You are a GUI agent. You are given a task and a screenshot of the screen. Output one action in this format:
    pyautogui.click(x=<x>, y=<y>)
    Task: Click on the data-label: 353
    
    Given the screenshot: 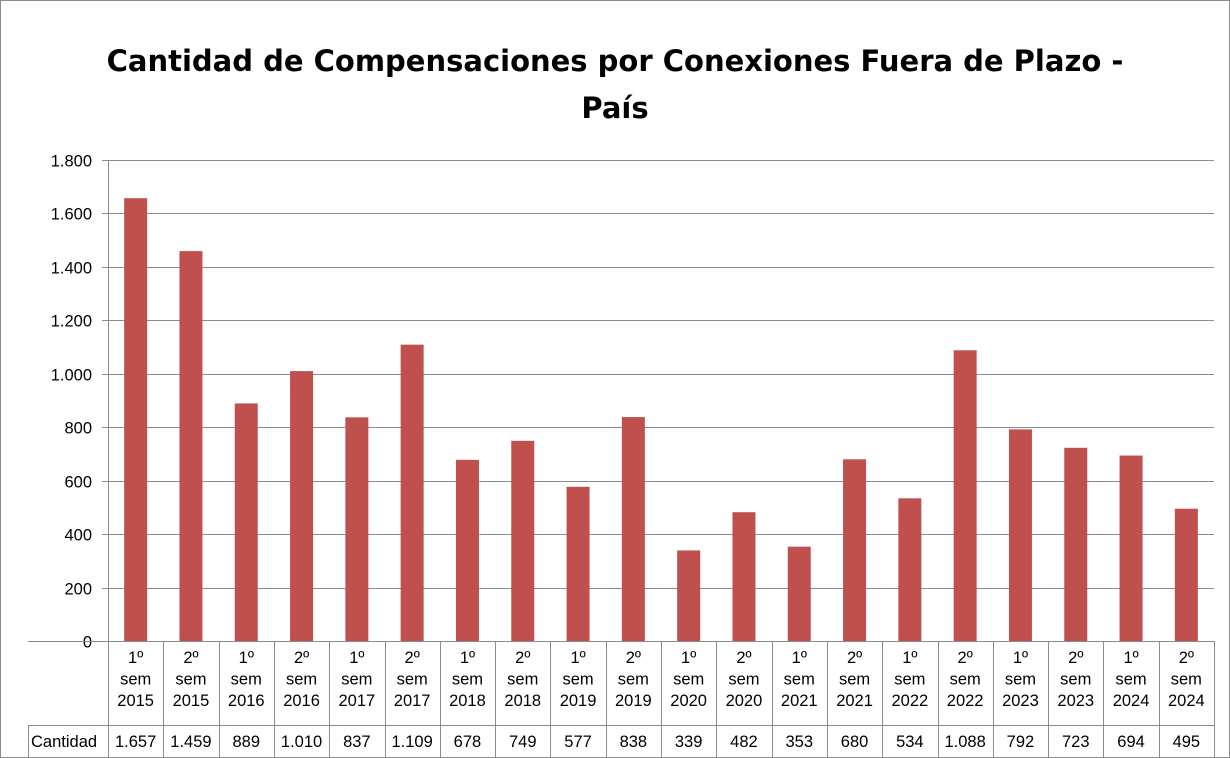 What is the action you would take?
    pyautogui.click(x=799, y=742)
    